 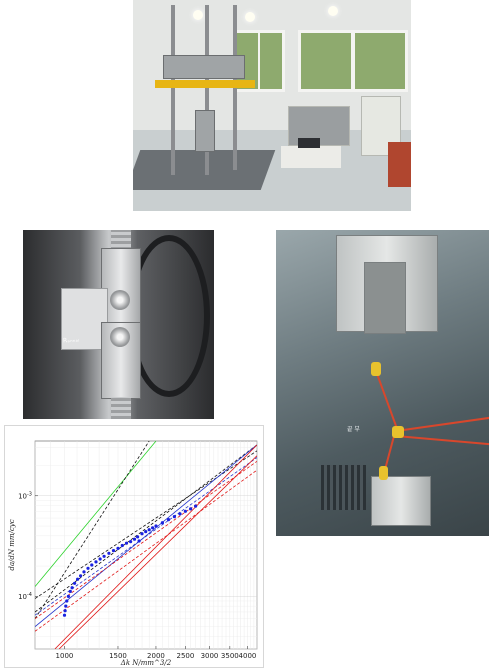 I want to click on strain-gauge-mid, so click(x=398, y=432).